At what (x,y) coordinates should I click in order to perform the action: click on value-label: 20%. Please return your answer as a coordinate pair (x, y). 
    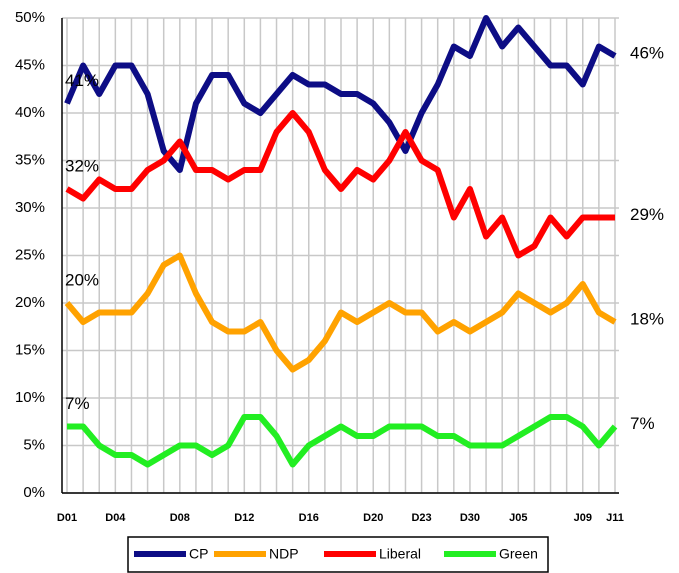
    Looking at the image, I should click on (82, 279).